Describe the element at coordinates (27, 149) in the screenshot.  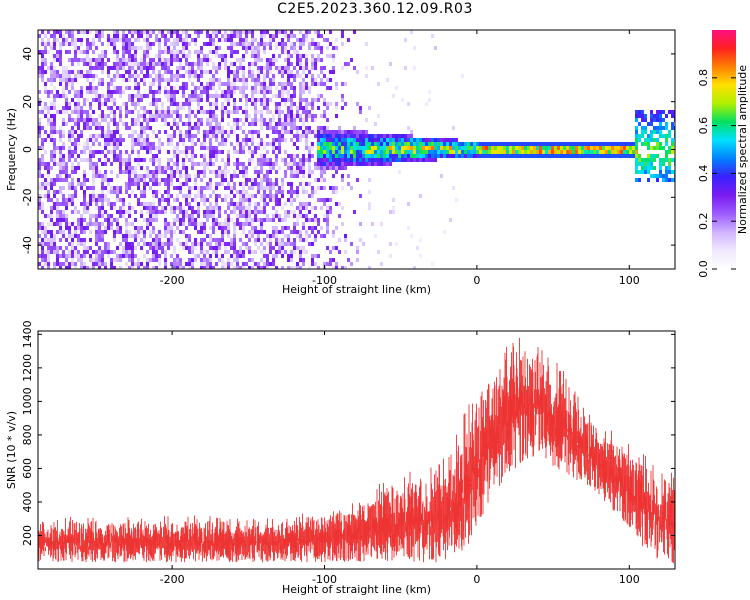
I see `spectrogram-y-tick-label: 0` at that location.